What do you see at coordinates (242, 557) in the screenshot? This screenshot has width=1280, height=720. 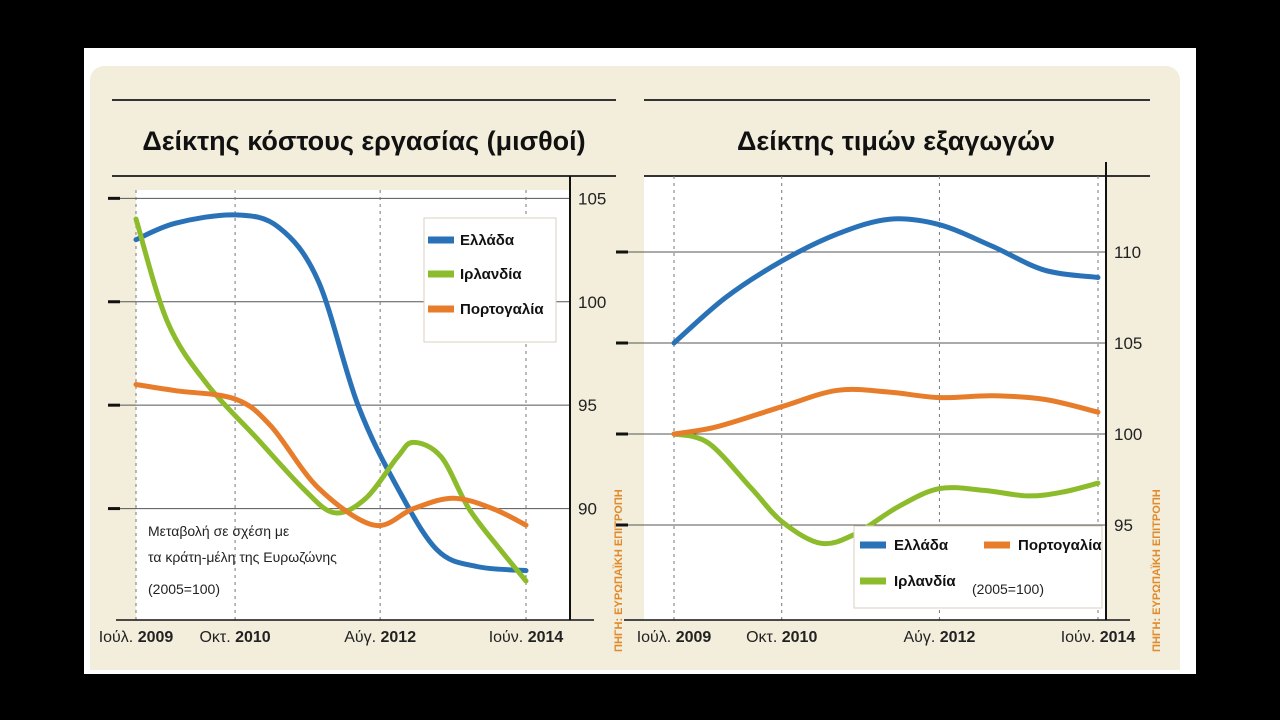 I see `annotation-text: τα κράτη-μέλη της Ευρωζώνης` at bounding box center [242, 557].